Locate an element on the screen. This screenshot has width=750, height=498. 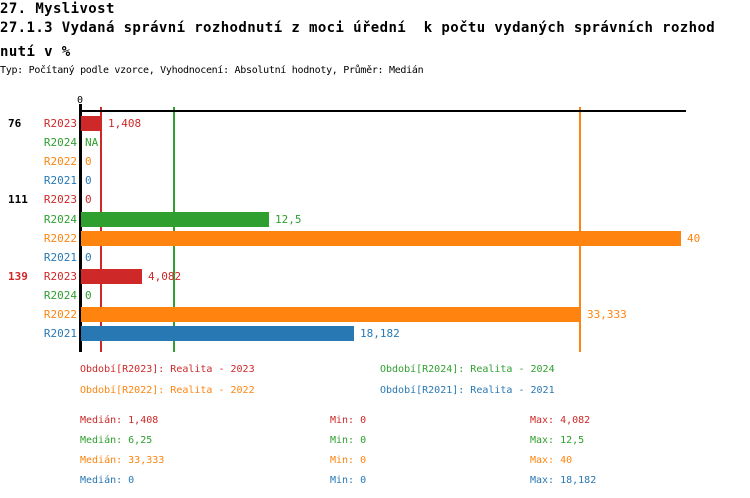
legend-item-R2024: Období[R2024]: Realita - 2024 is located at coordinates (467, 369).